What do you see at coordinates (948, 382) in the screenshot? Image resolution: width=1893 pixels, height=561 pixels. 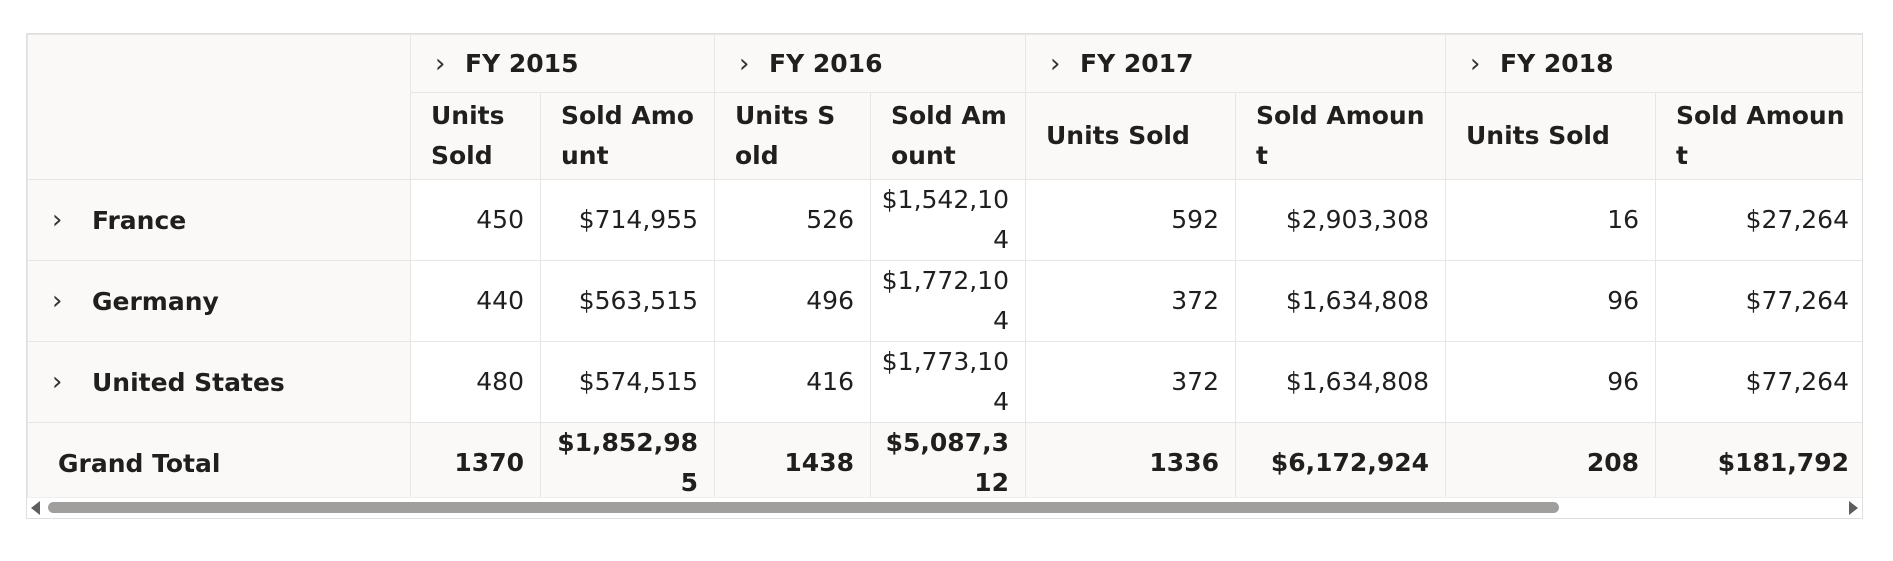 I see `cell-value: $1,773,104` at bounding box center [948, 382].